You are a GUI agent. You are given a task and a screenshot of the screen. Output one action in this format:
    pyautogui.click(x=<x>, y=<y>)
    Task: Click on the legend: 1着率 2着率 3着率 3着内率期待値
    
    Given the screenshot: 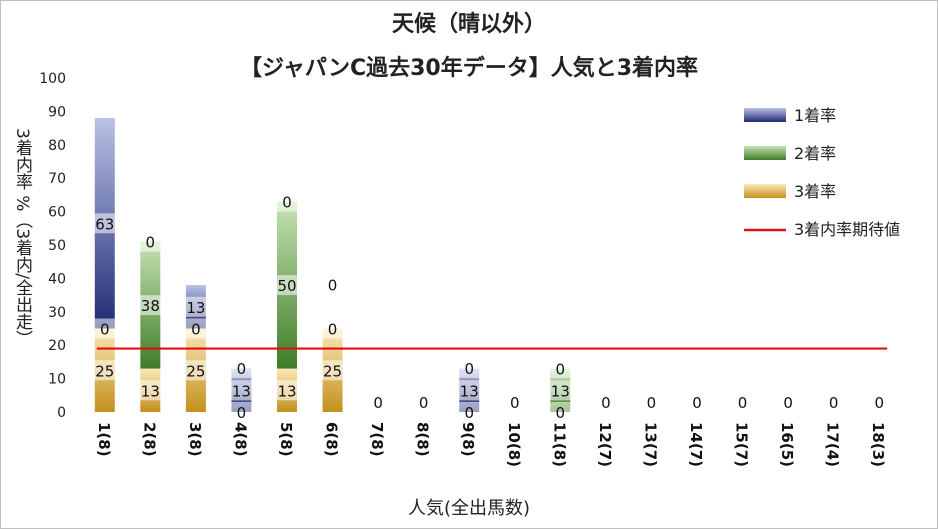 What is the action you would take?
    pyautogui.click(x=822, y=172)
    